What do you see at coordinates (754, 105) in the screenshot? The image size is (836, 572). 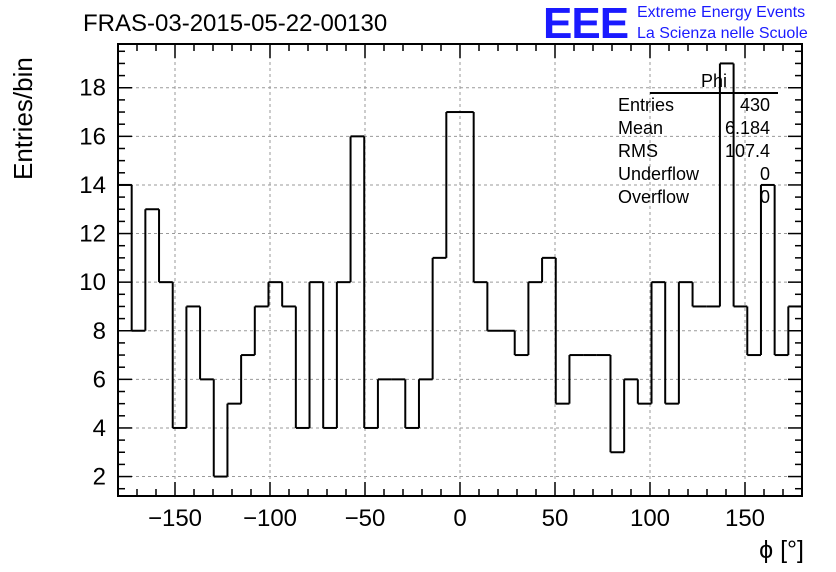 I see `stats-value: 430` at bounding box center [754, 105].